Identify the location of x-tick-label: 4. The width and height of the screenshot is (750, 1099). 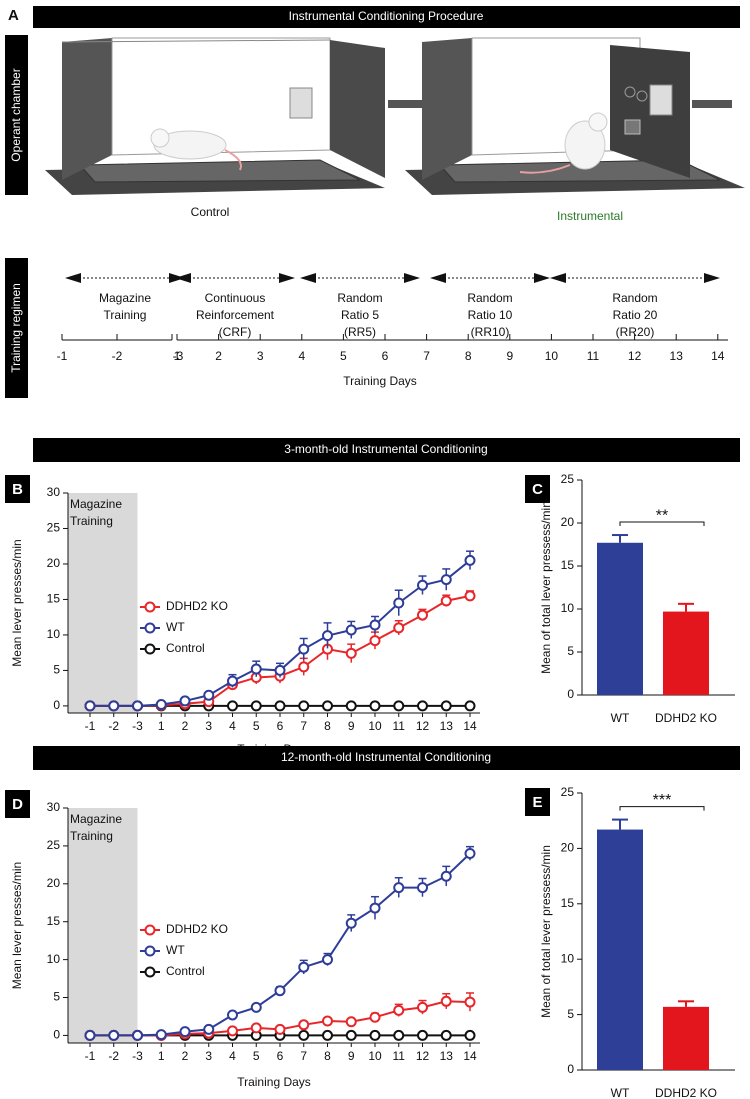
(232, 1056).